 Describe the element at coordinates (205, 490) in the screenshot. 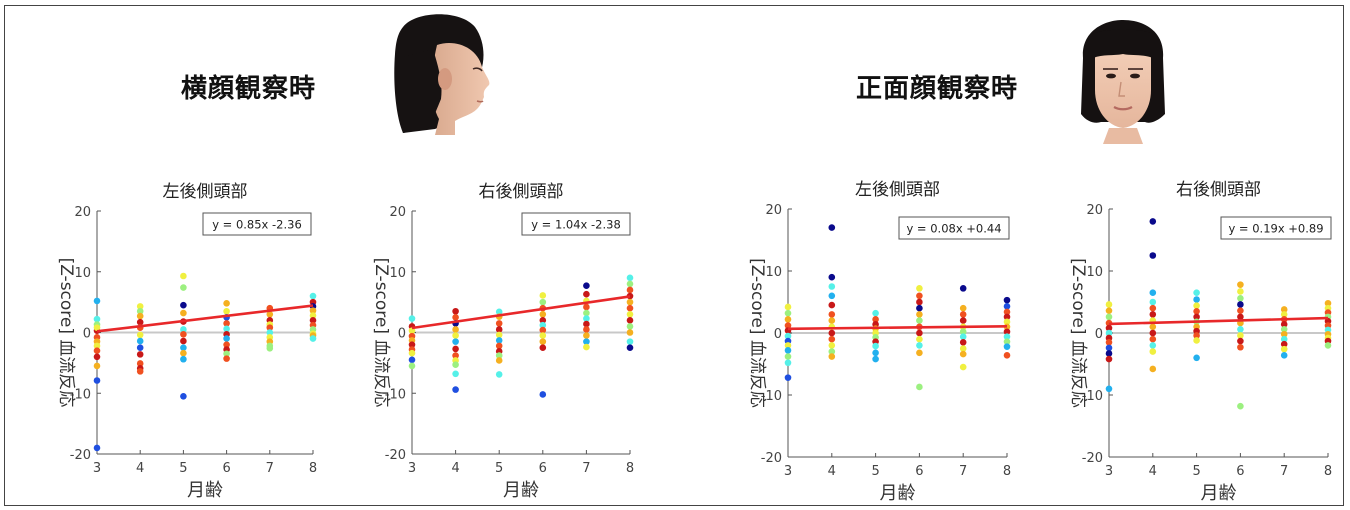

I see `x-axis-label: 月齢` at that location.